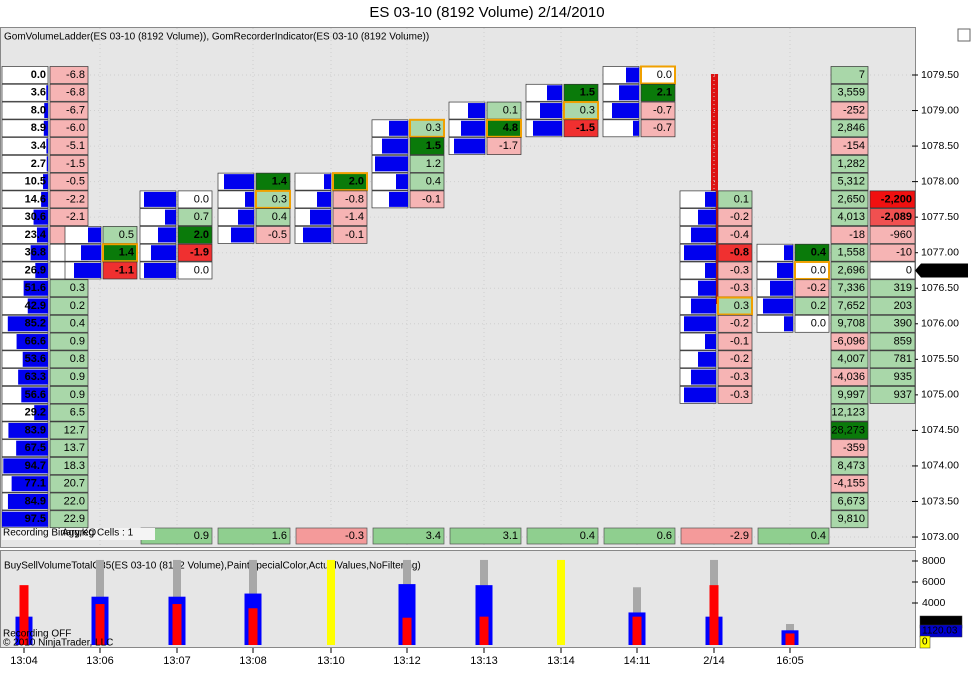  I want to click on ladder-volume: 67.5, so click(35, 448).